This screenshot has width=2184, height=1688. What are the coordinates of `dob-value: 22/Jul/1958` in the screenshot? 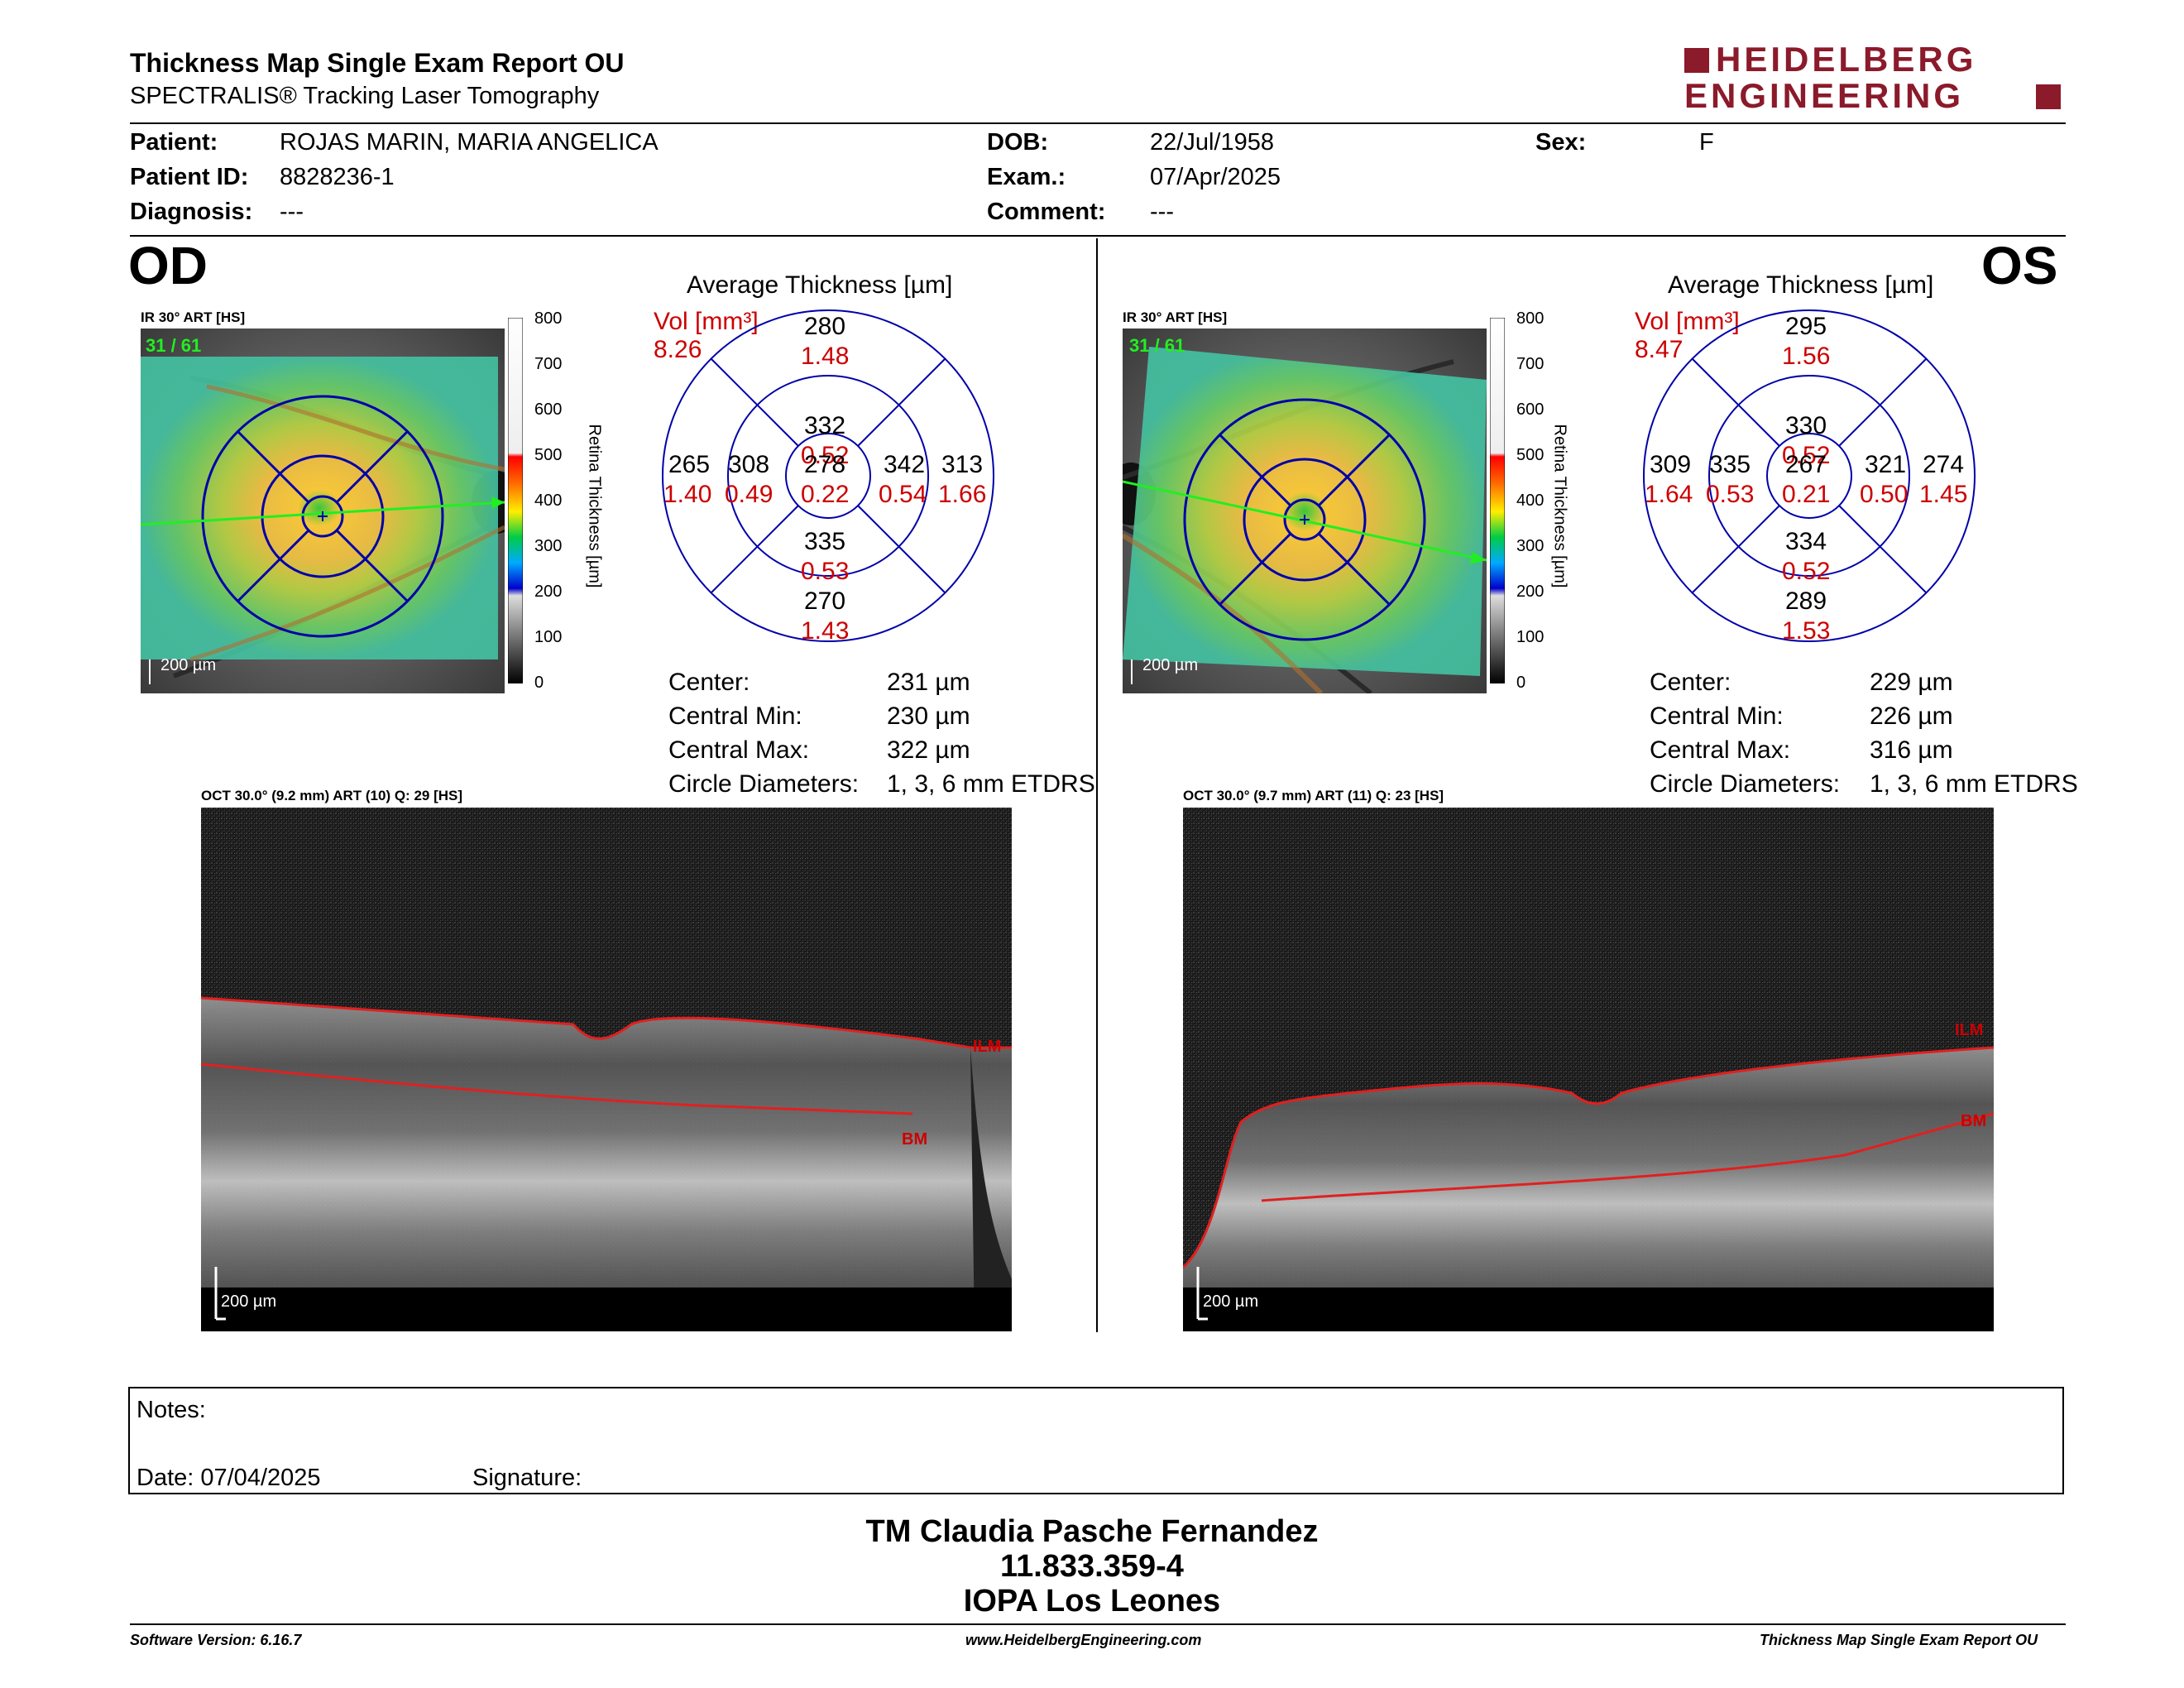 It's located at (1212, 142).